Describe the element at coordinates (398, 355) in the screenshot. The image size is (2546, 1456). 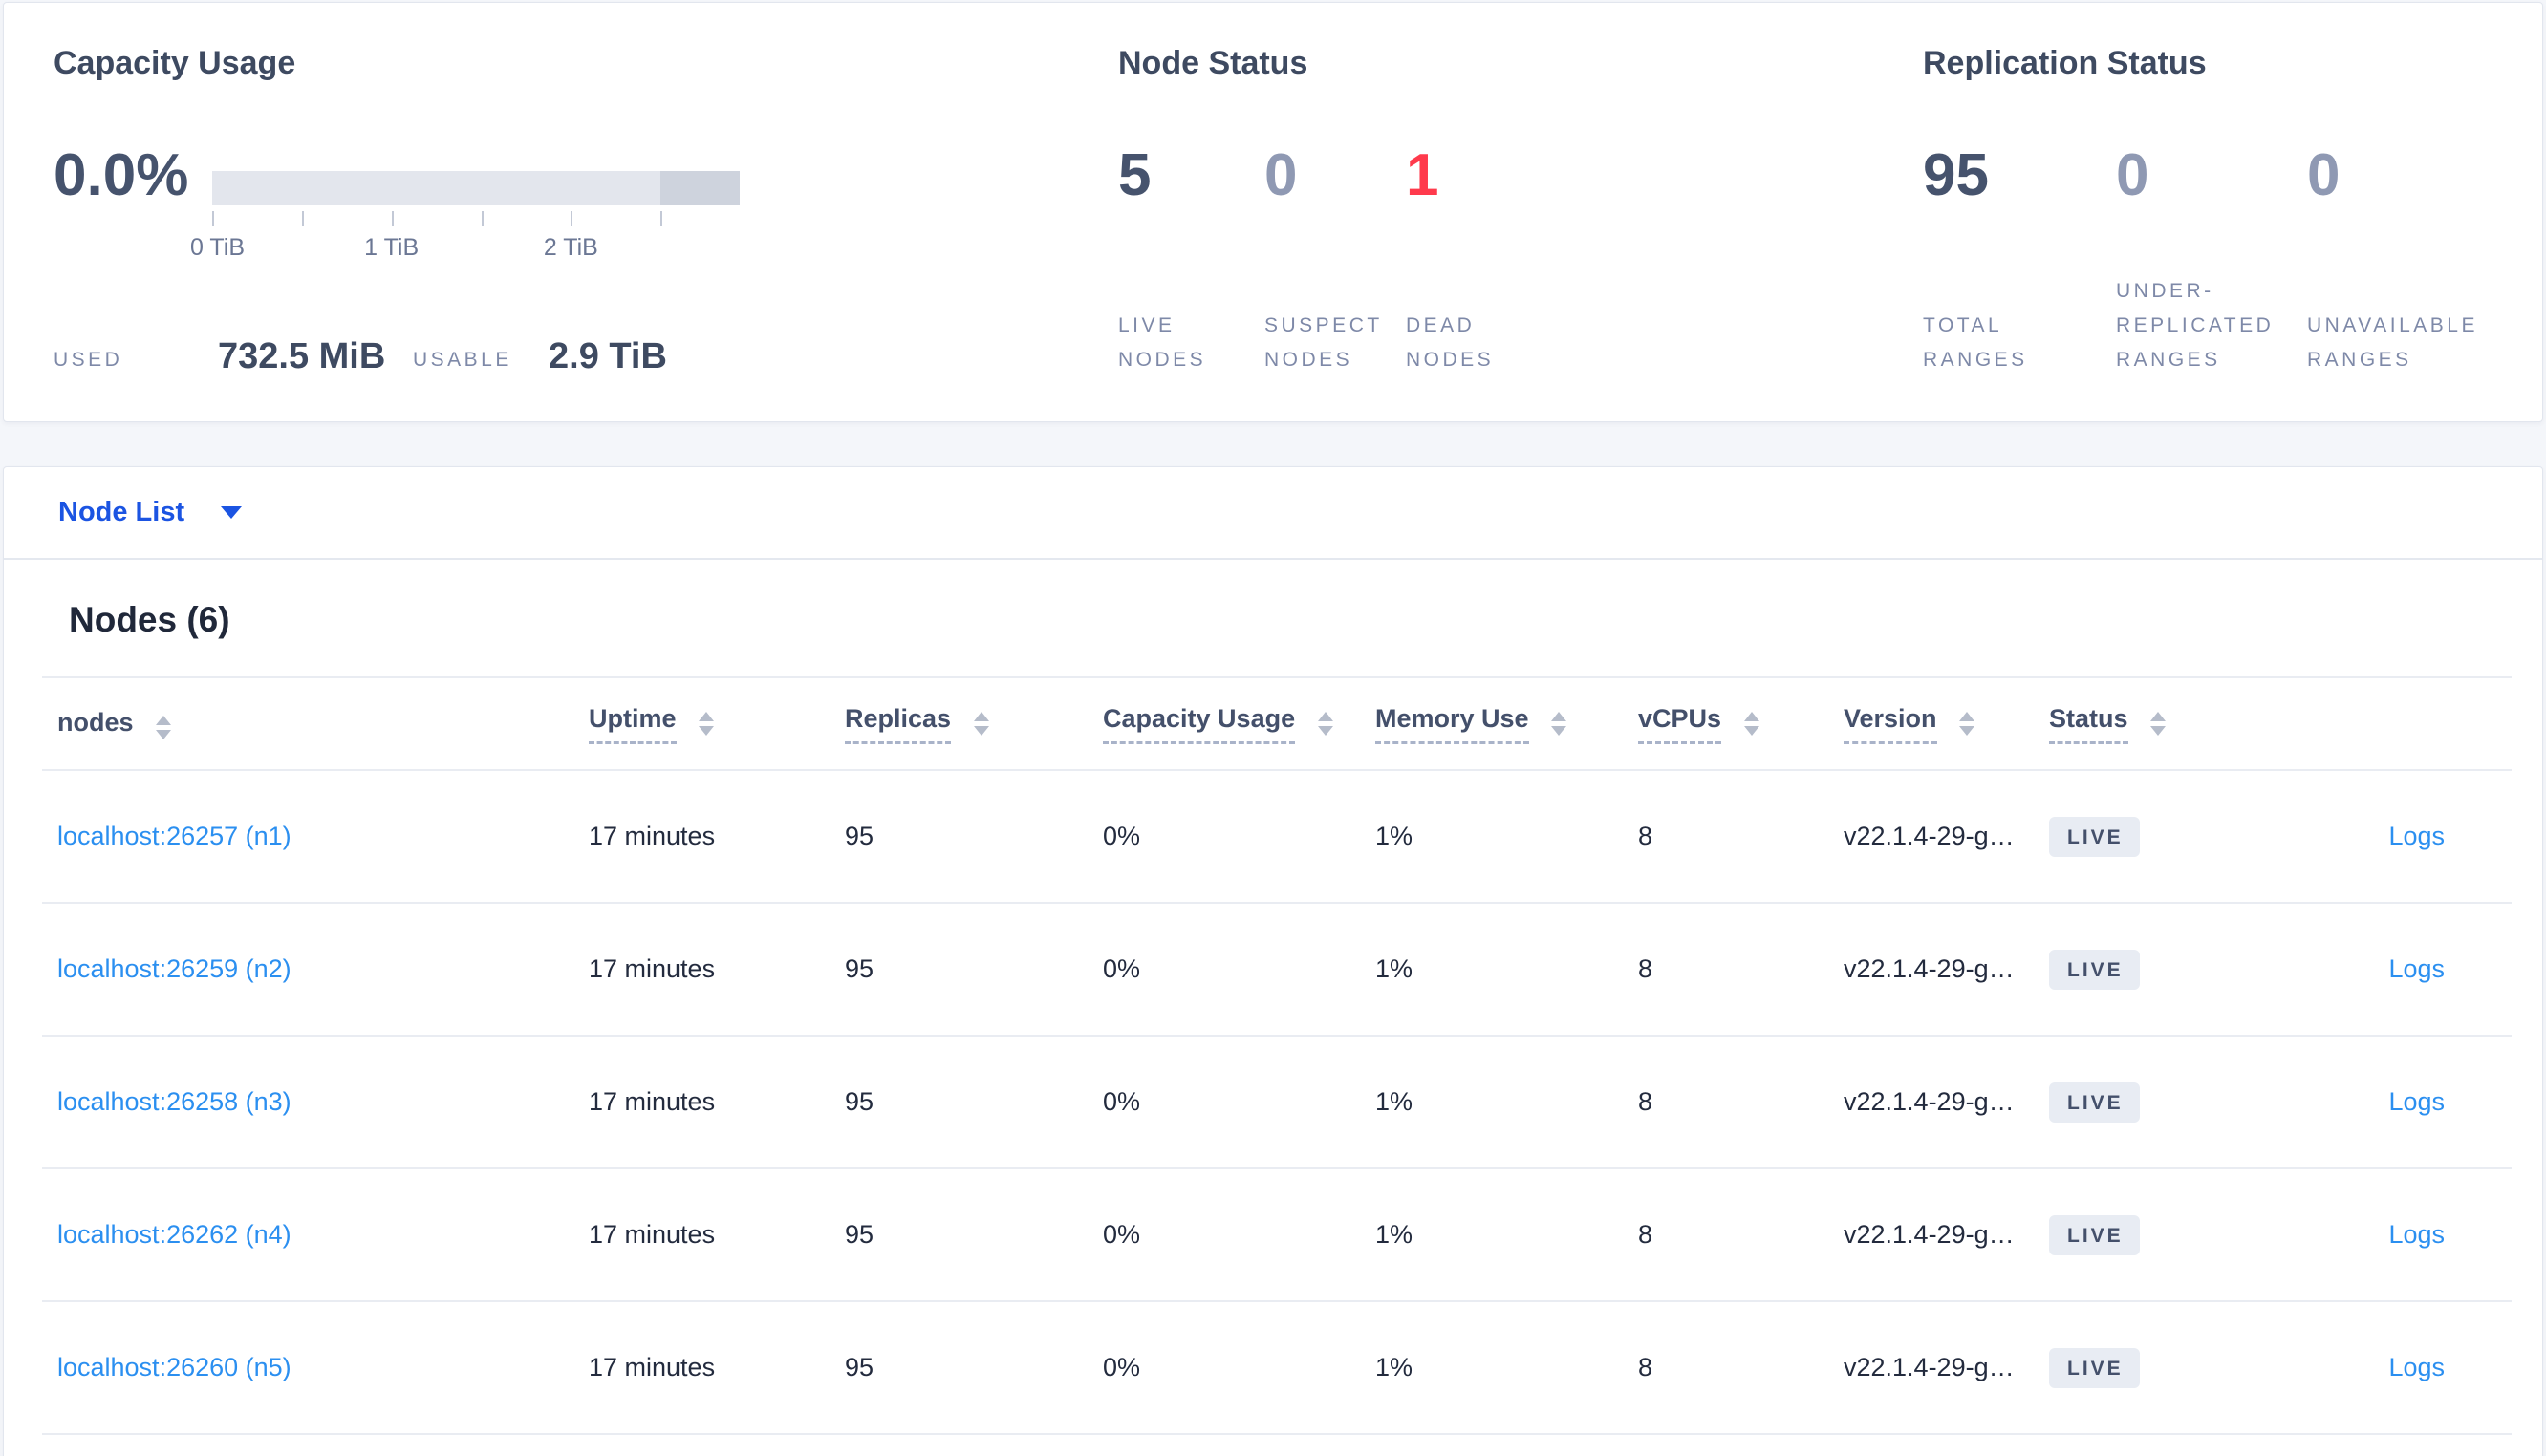
I see `capacity-details: USED 732.5 MiB USABLE 2.9 TiB` at that location.